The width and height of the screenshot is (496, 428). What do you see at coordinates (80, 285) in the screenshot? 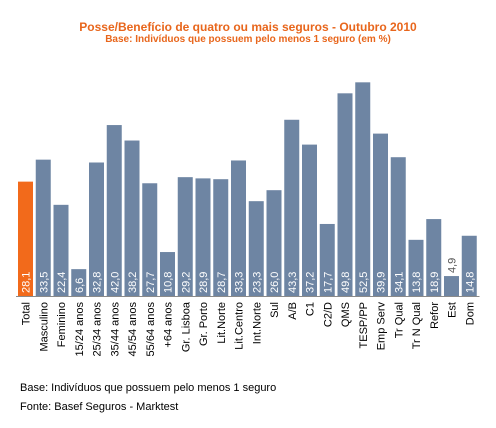
I see `value-label-3: 6,6` at bounding box center [80, 285].